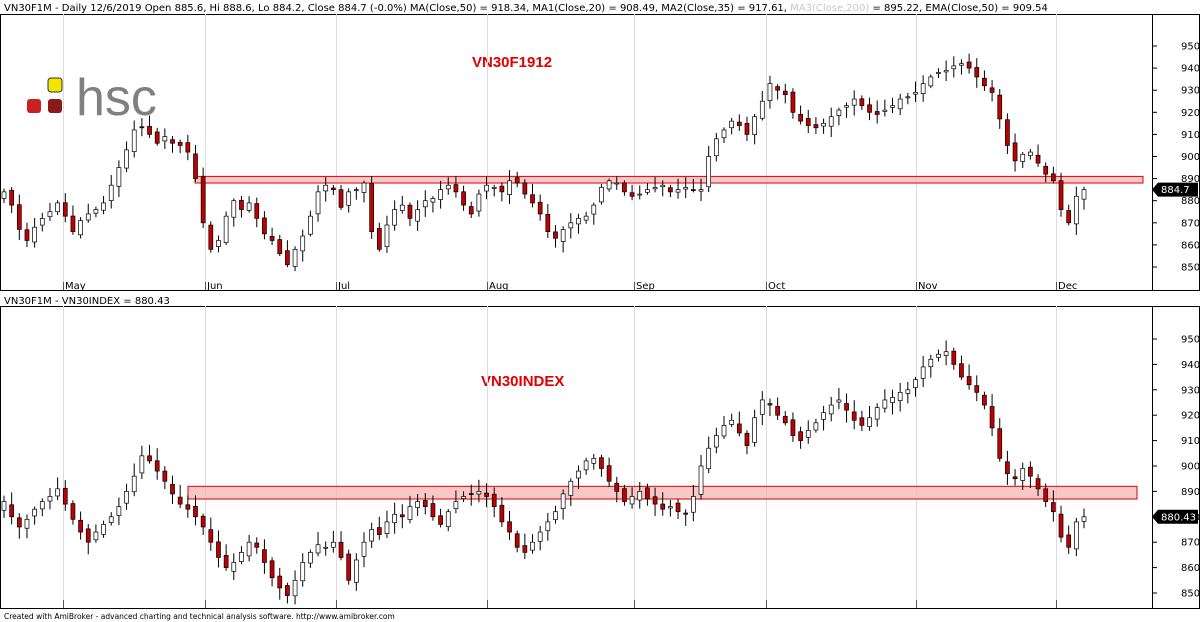  Describe the element at coordinates (55, 106) in the screenshot. I see `logo-darkred-square-icon` at that location.